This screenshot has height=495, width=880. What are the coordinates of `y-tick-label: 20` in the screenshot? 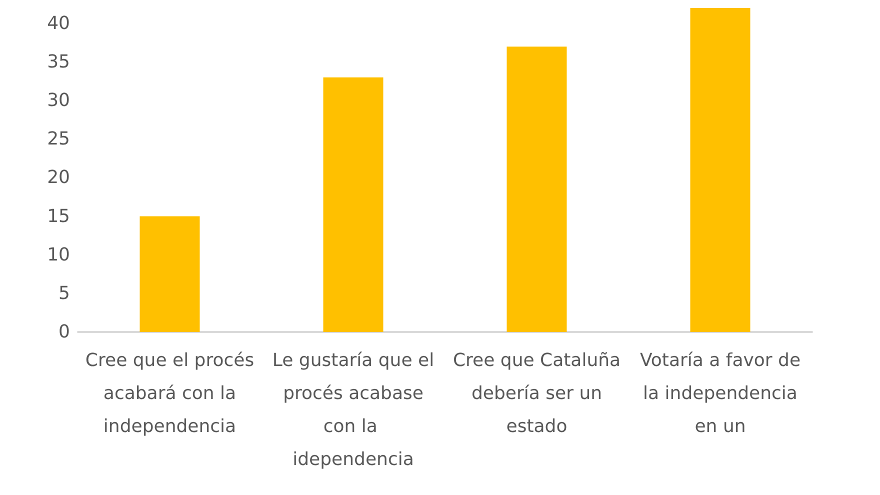 It's located at (58, 177).